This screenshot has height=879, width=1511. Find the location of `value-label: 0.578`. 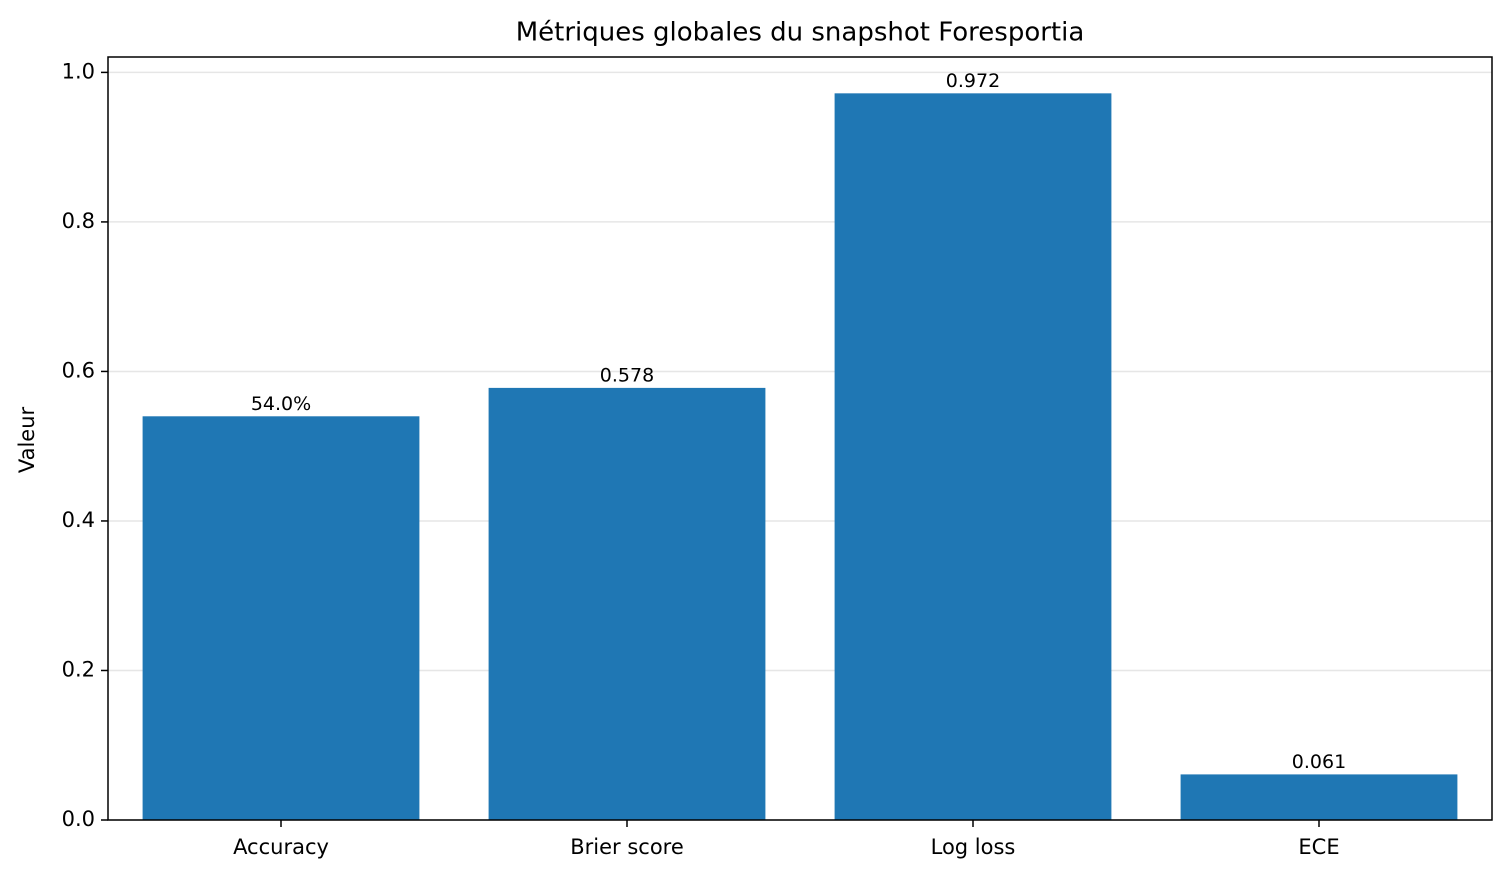

value-label: 0.578 is located at coordinates (627, 375).